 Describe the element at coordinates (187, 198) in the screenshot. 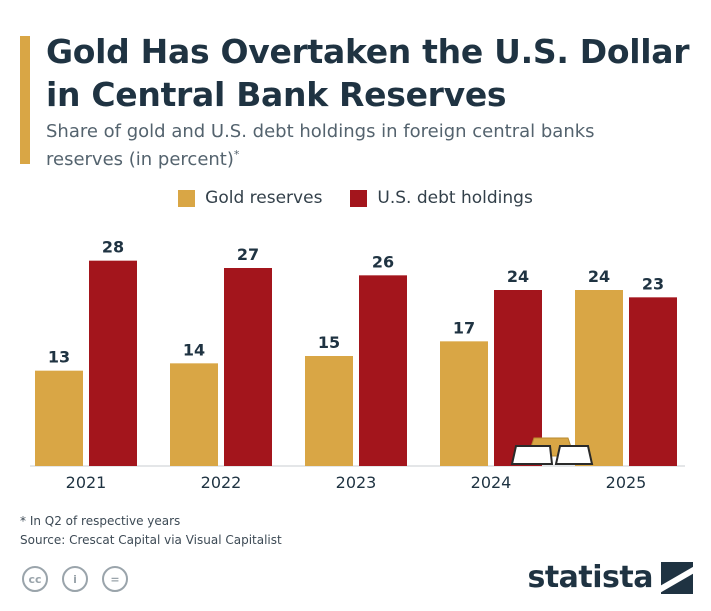

I see `legend-swatch-gold` at that location.